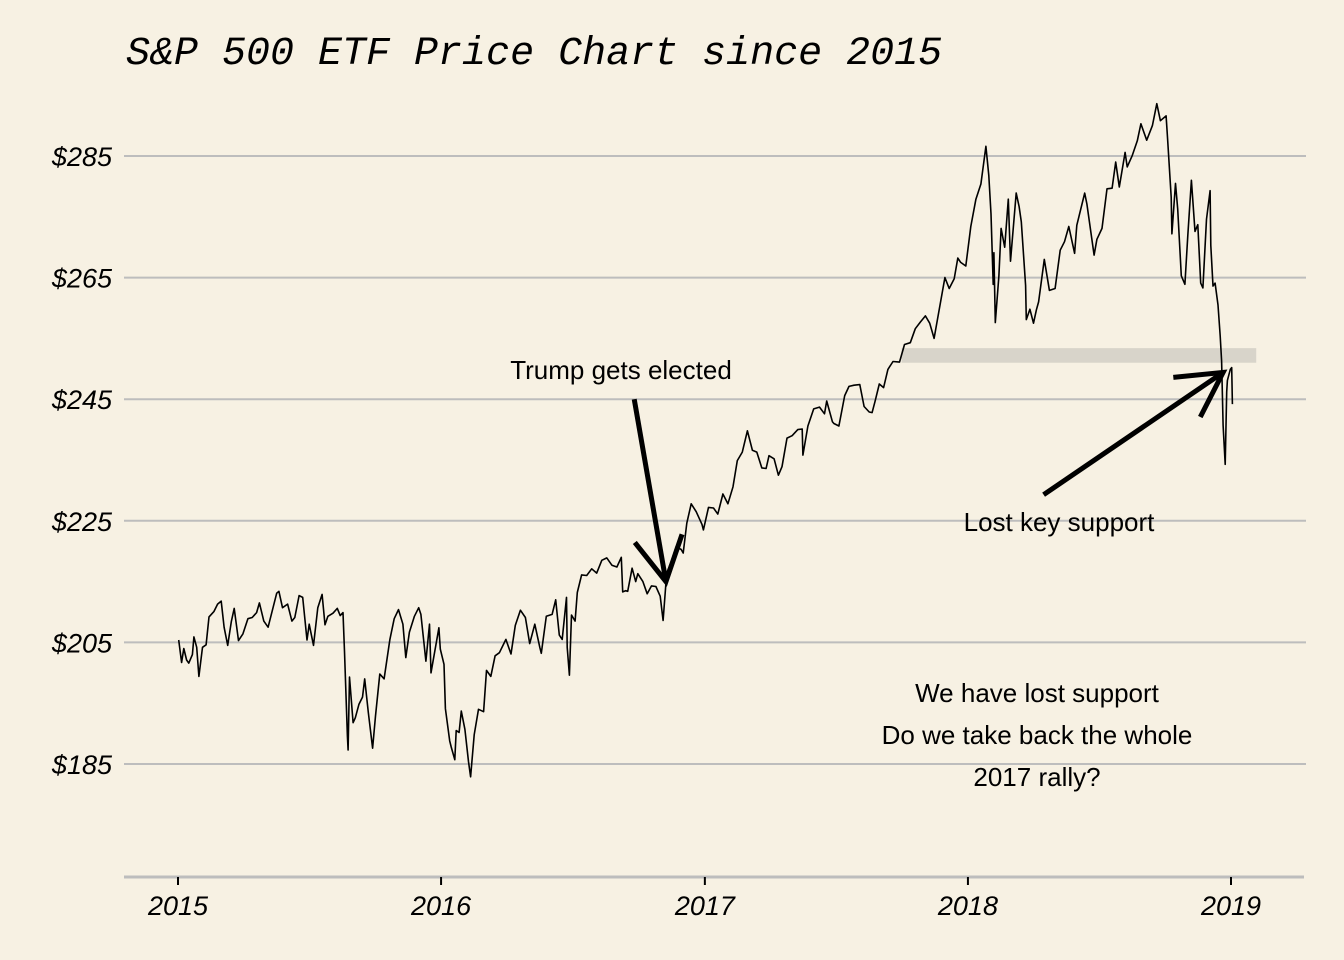 This screenshot has height=960, width=1344. Describe the element at coordinates (621, 370) in the screenshot. I see `annotation-trump-label: Trump gets elected` at that location.